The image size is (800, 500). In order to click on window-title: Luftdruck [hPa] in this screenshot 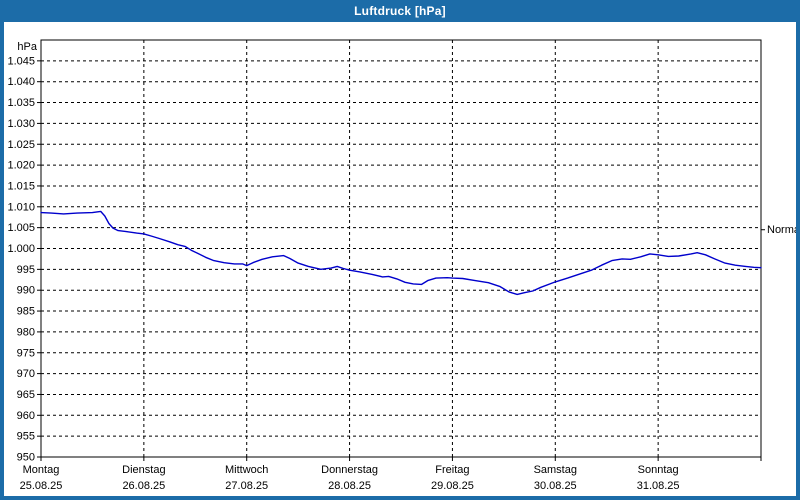, I will do `click(400, 11)`.